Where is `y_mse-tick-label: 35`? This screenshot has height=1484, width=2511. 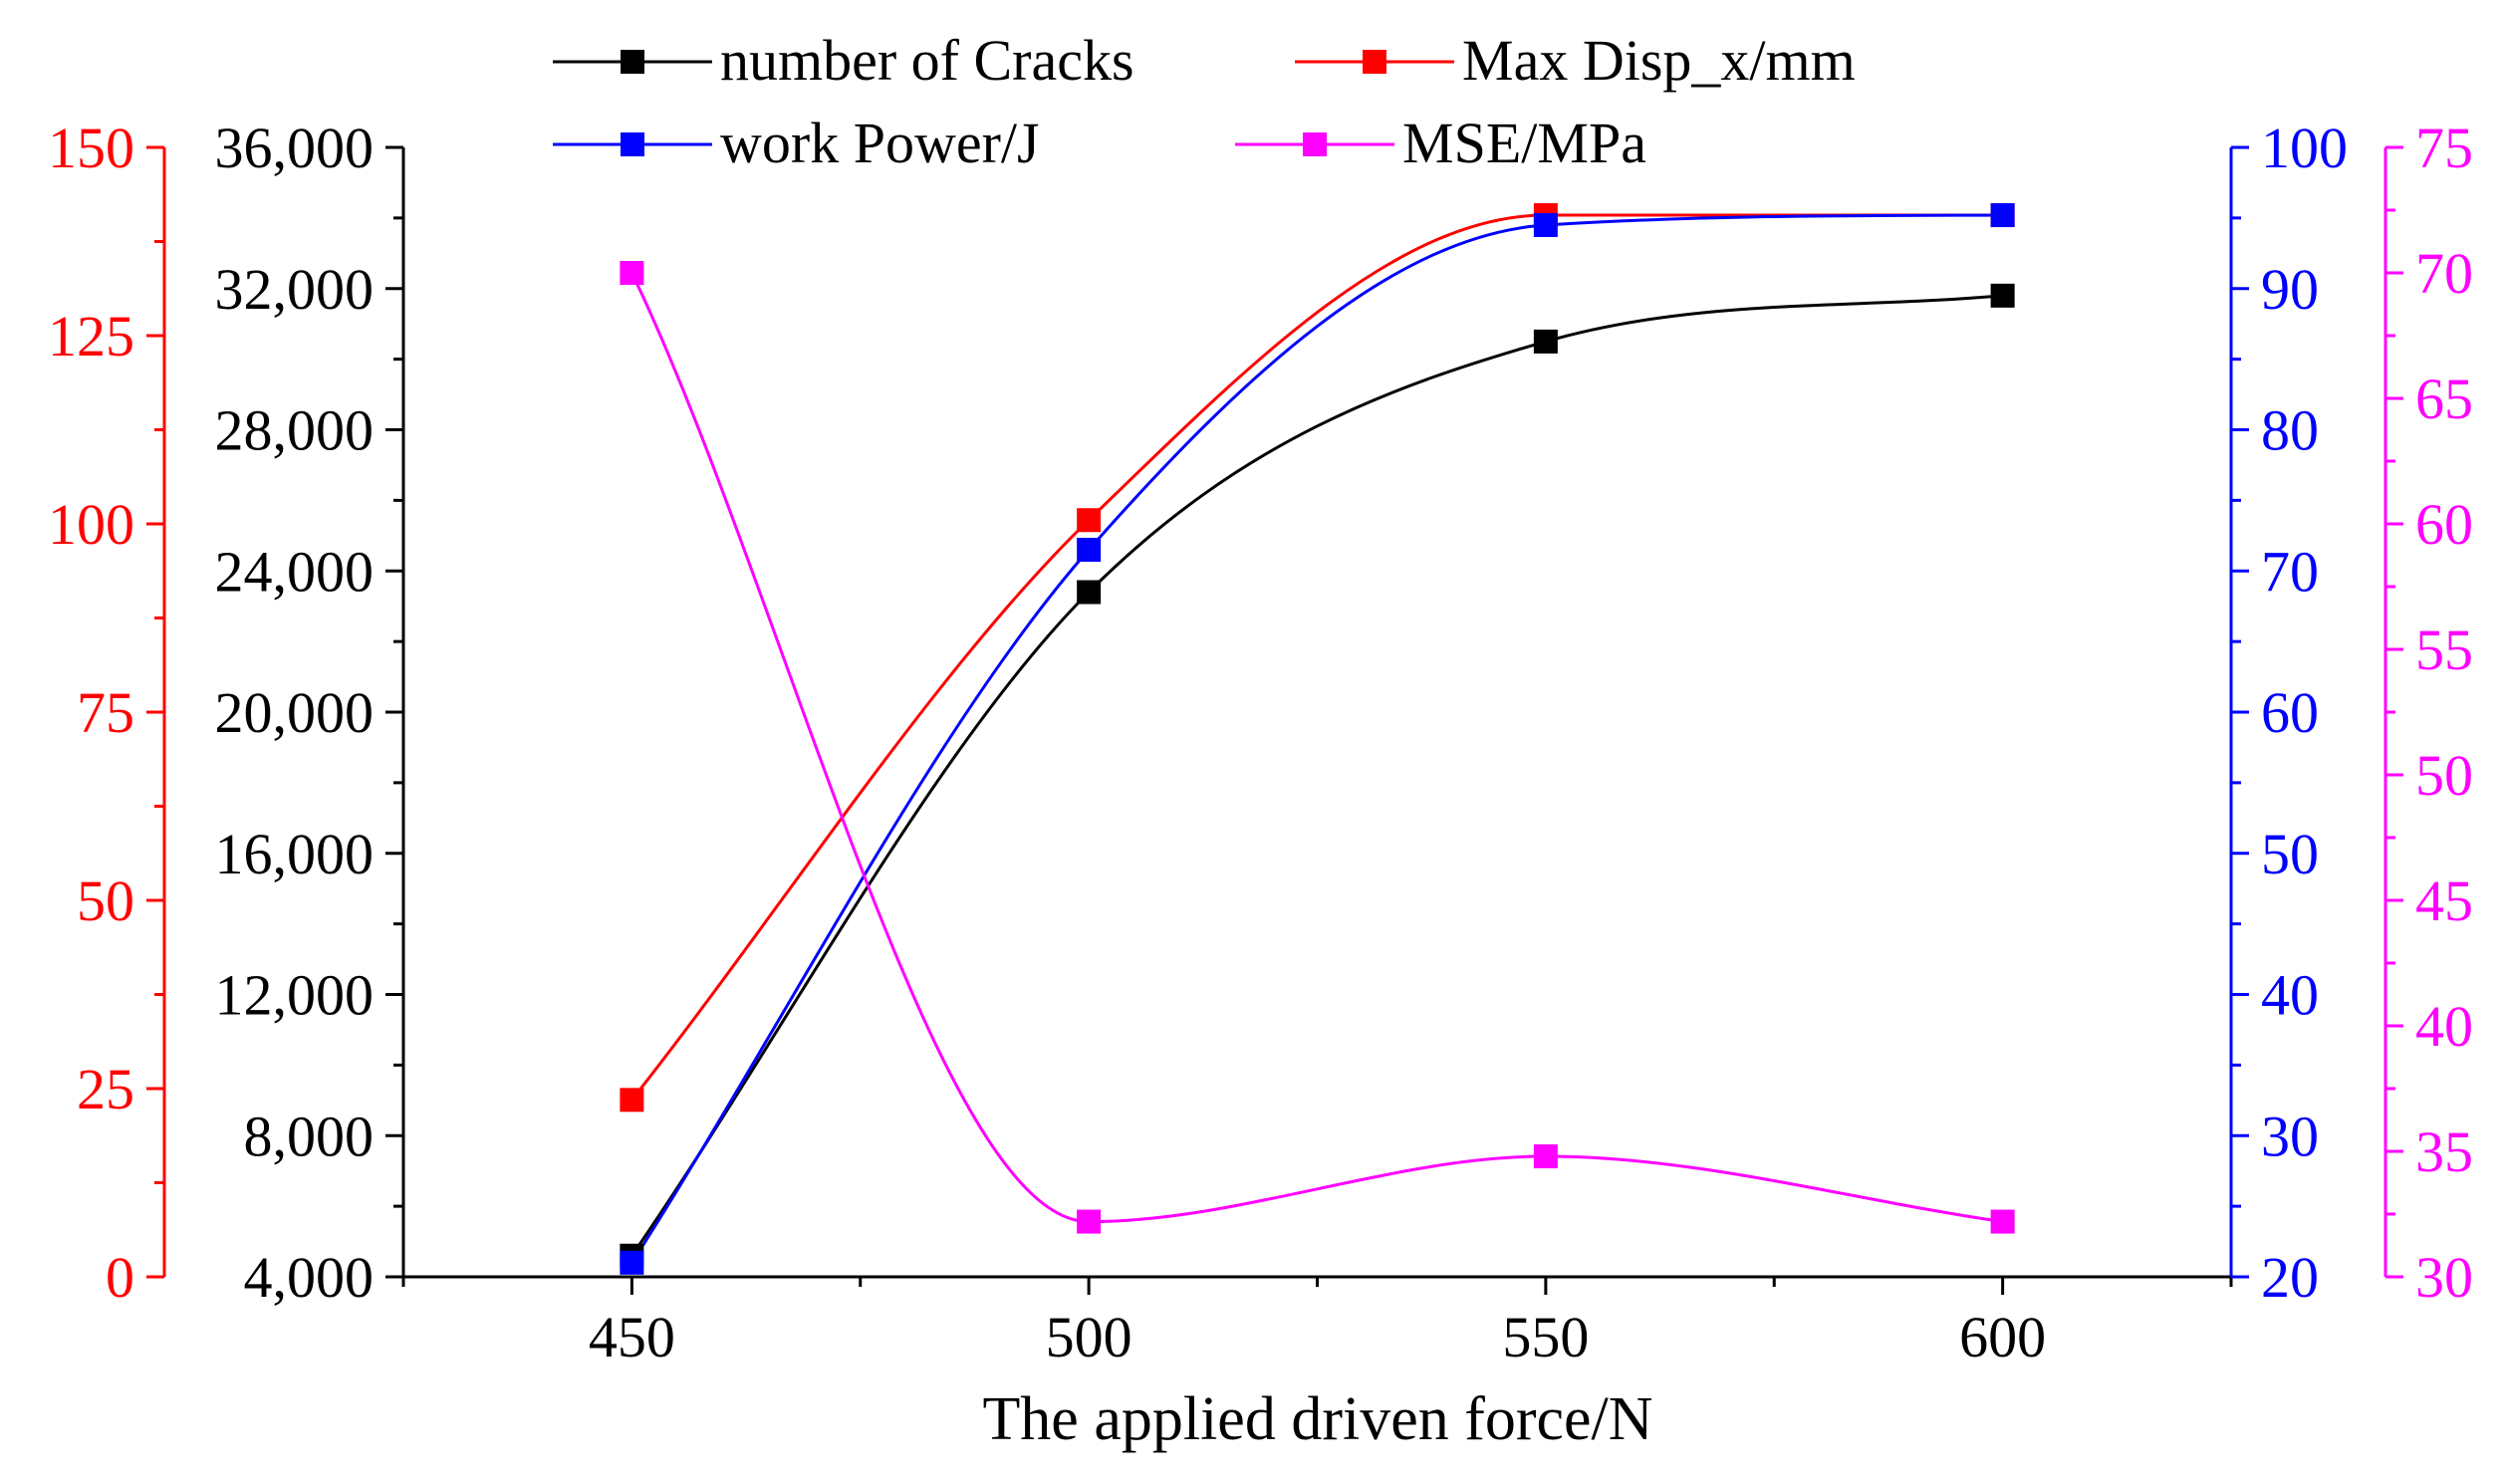 y_mse-tick-label: 35 is located at coordinates (2444, 1151).